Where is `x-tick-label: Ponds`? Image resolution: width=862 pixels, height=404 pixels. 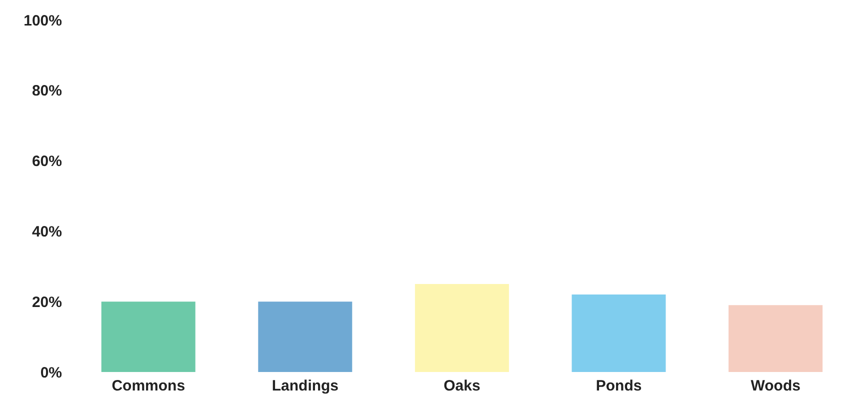 x-tick-label: Ponds is located at coordinates (619, 386).